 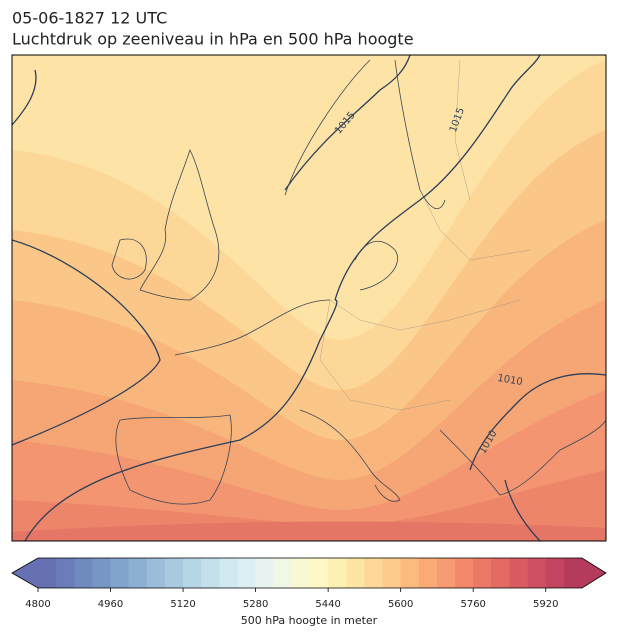 What do you see at coordinates (309, 531) in the screenshot?
I see `height-band` at bounding box center [309, 531].